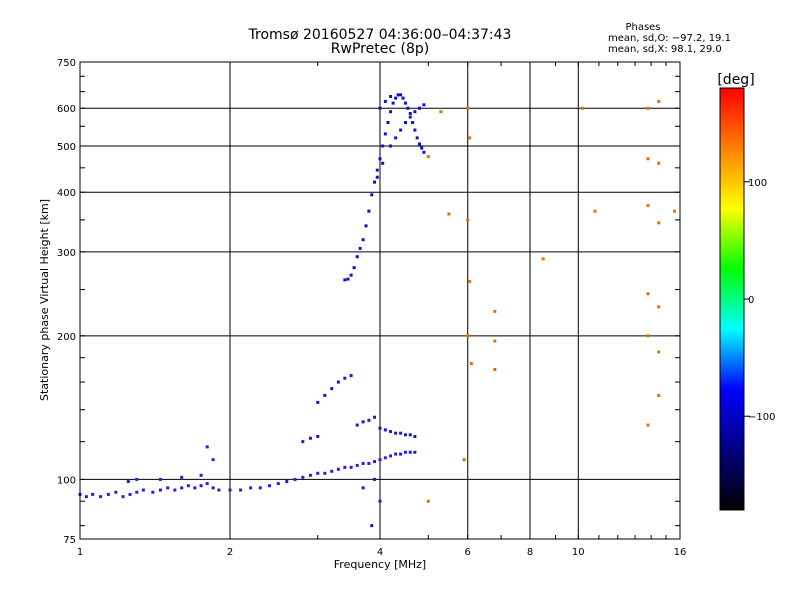 The image size is (800, 600). What do you see at coordinates (643, 27) in the screenshot?
I see `phases-header: Phases` at bounding box center [643, 27].